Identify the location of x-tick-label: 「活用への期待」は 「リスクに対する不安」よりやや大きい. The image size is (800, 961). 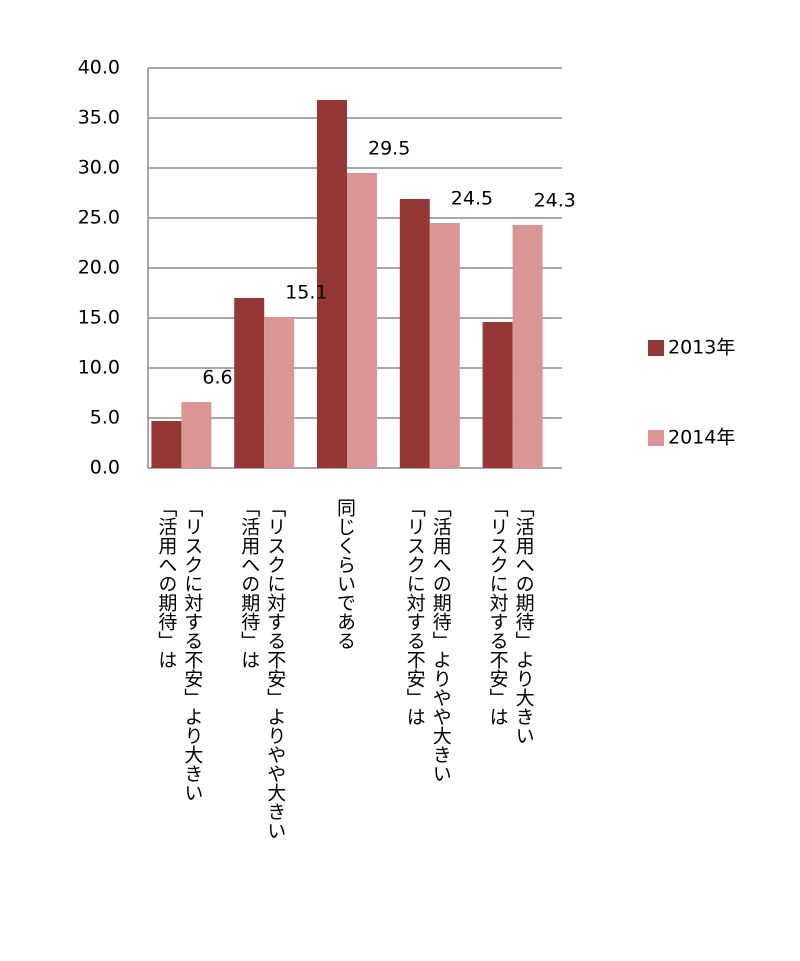
(262, 669).